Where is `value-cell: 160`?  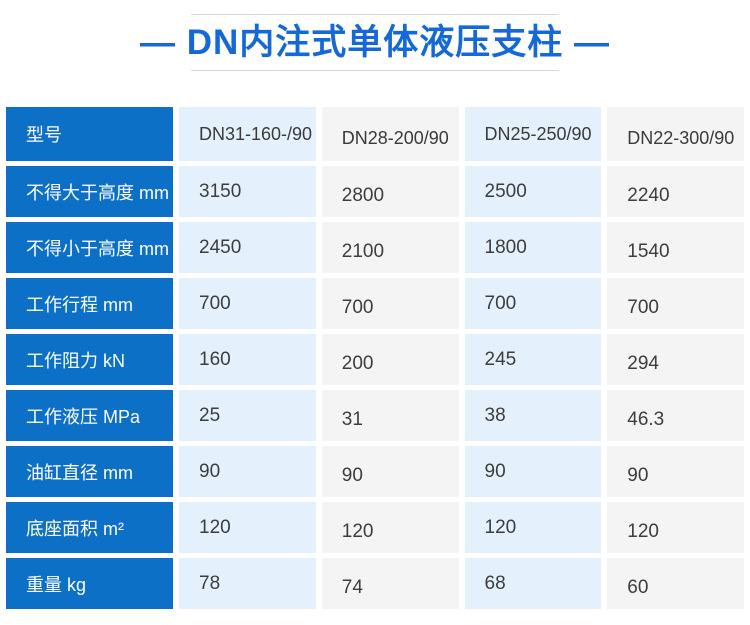
value-cell: 160 is located at coordinates (247, 359).